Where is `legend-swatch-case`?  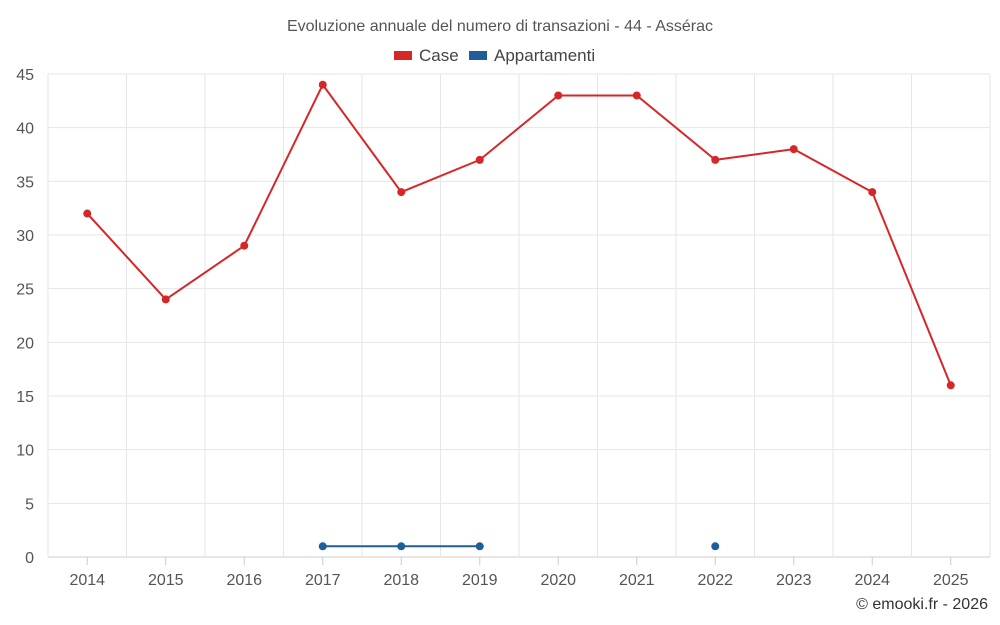
legend-swatch-case is located at coordinates (403, 55).